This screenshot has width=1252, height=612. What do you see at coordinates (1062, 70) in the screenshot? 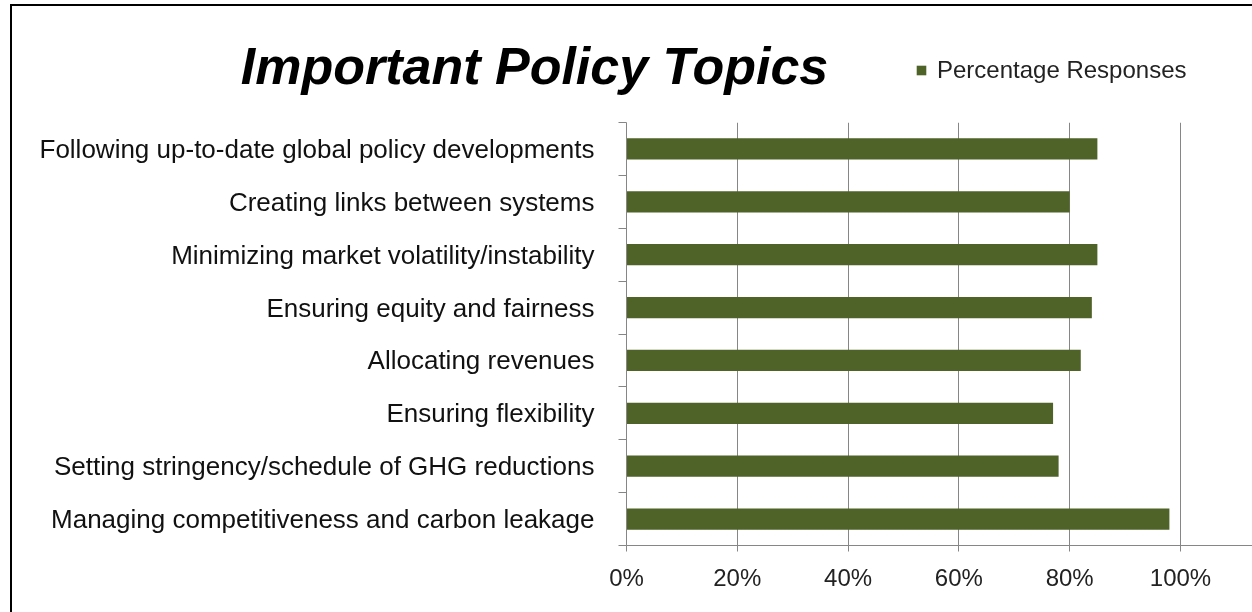
I see `legend-label: Percentage Responses` at bounding box center [1062, 70].